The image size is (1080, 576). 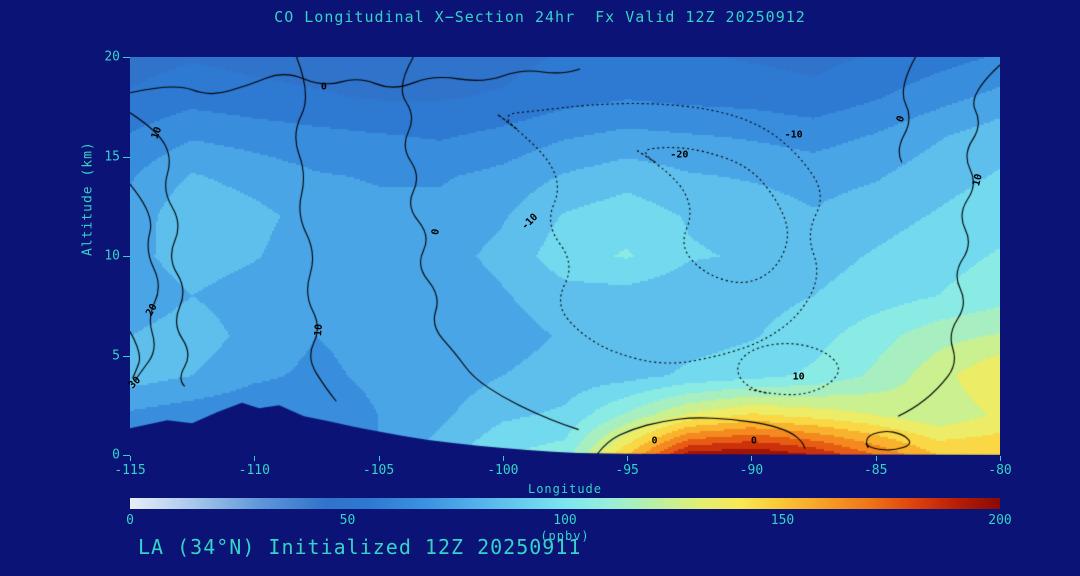 What do you see at coordinates (565, 503) in the screenshot?
I see `colorbar` at bounding box center [565, 503].